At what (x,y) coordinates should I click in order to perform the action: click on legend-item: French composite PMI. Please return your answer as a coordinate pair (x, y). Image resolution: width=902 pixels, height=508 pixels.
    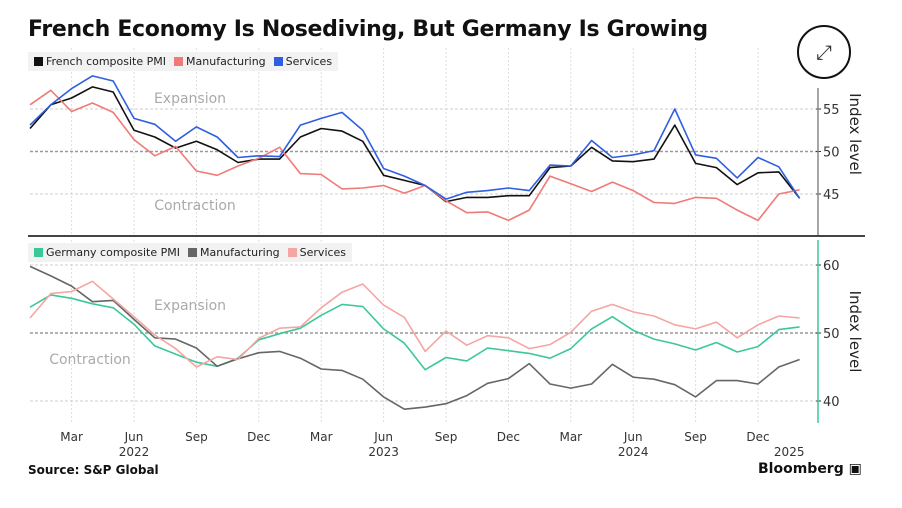
    Looking at the image, I should click on (100, 61).